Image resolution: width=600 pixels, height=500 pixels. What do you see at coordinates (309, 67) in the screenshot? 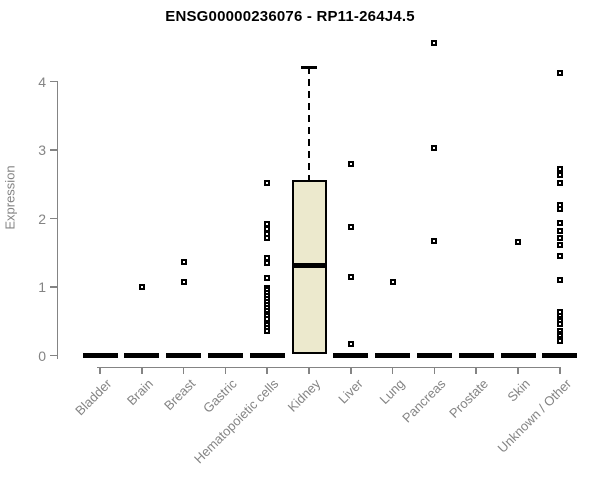
I see `upper-whisker-cap-kidney` at bounding box center [309, 67].